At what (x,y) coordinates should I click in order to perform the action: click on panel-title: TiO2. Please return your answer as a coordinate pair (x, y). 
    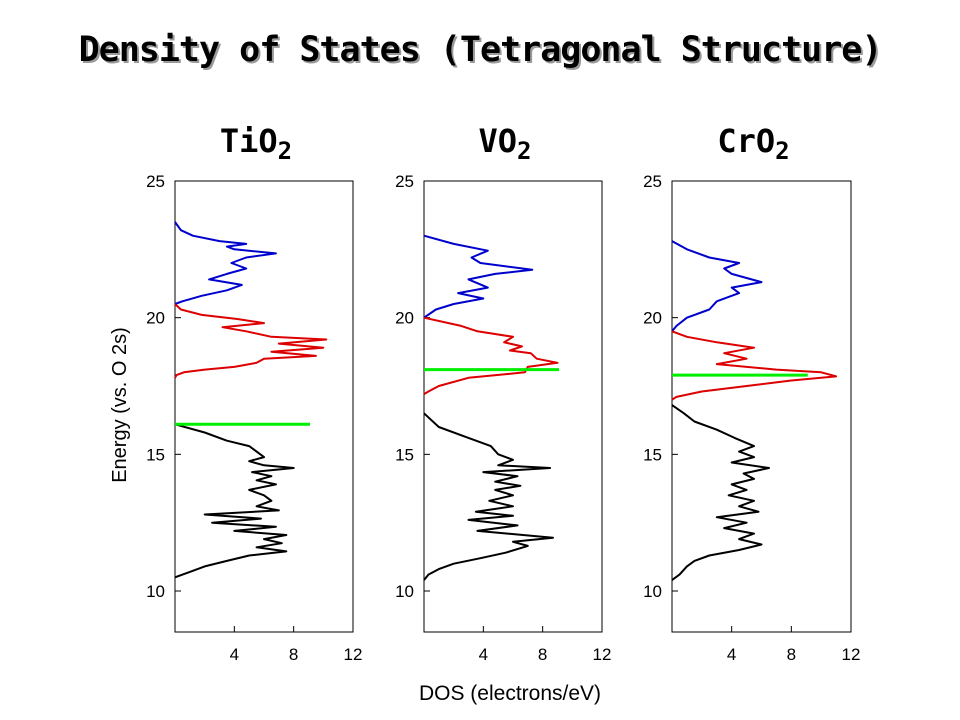
    Looking at the image, I should click on (256, 143).